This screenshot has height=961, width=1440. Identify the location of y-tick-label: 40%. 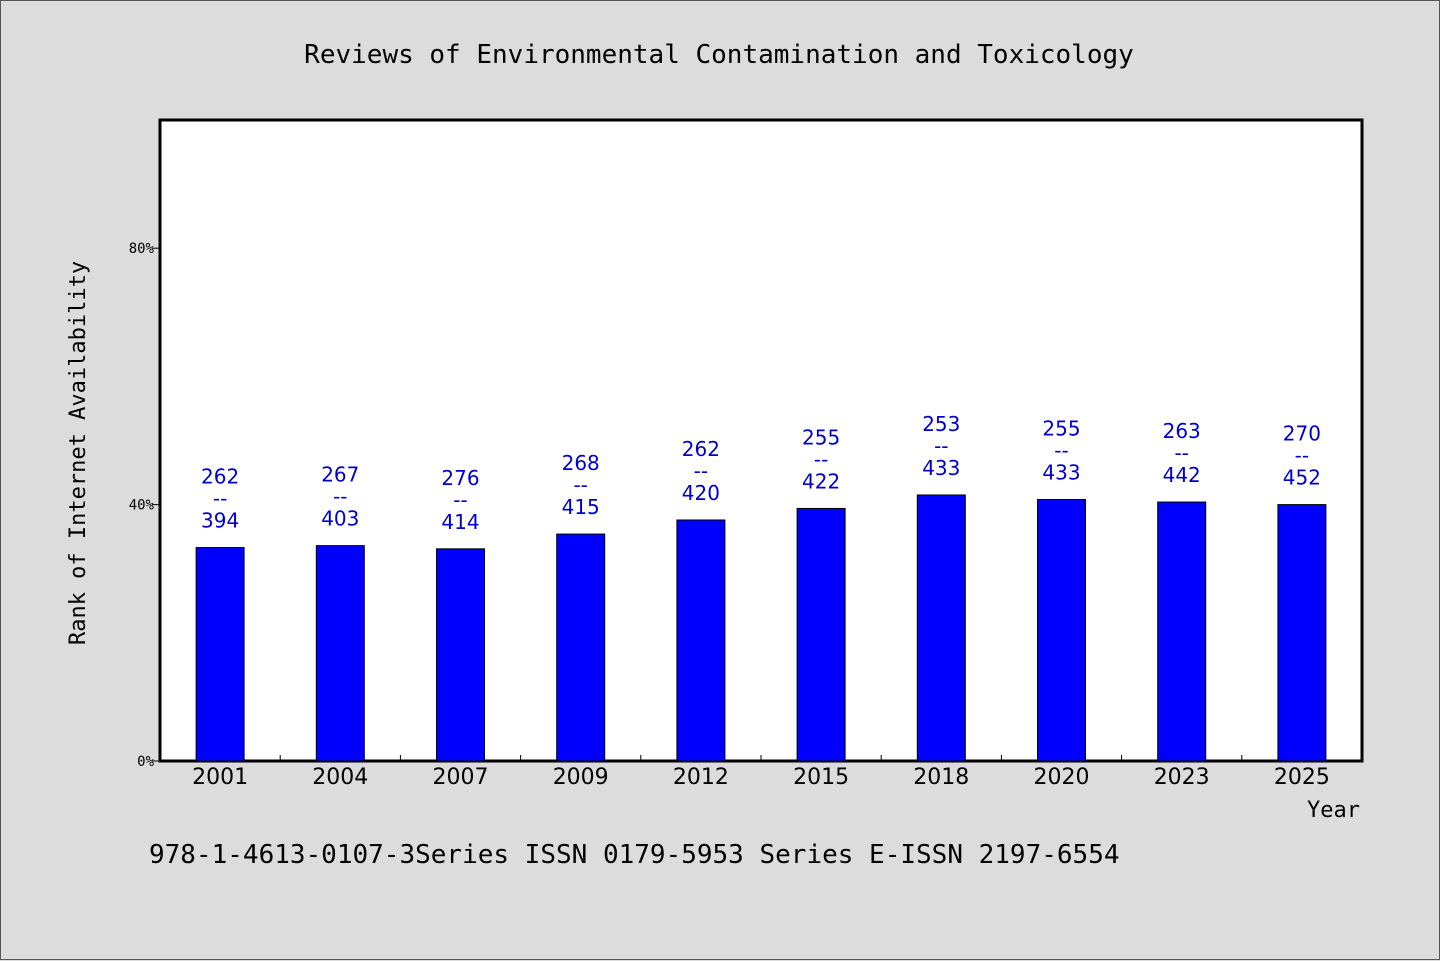
(142, 506).